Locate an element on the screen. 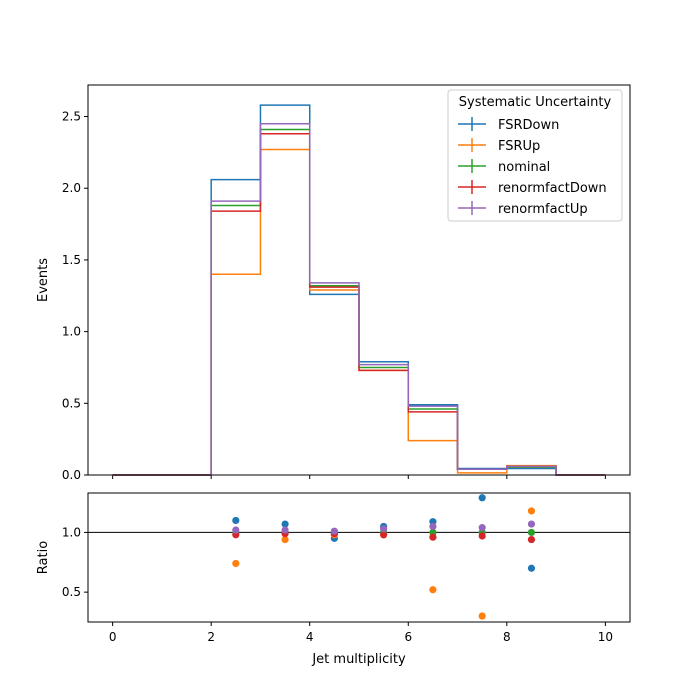 The height and width of the screenshot is (700, 700). x-tick-label: 2 is located at coordinates (211, 637).